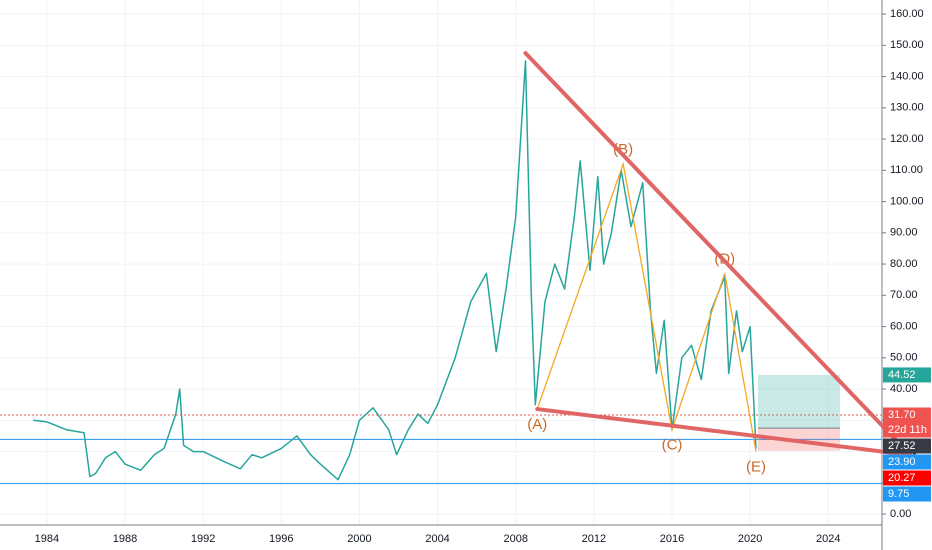 Image resolution: width=932 pixels, height=550 pixels. Describe the element at coordinates (907, 76) in the screenshot. I see `y-tick-label: 140.00` at that location.